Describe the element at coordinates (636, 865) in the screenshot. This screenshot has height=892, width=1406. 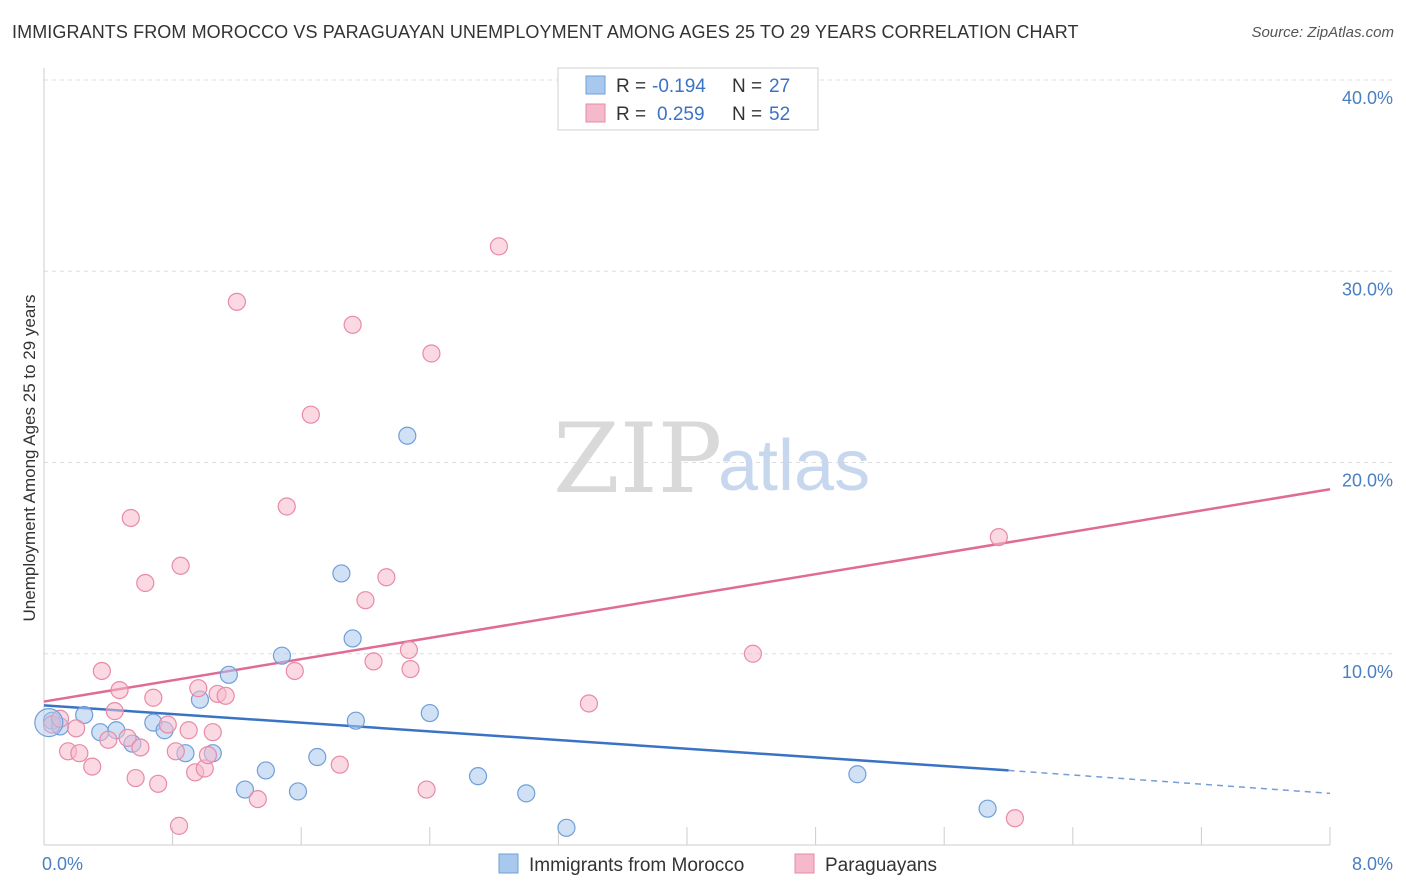
I see `bottom-legend-label-morocco: Immigrants from Morocco` at that location.